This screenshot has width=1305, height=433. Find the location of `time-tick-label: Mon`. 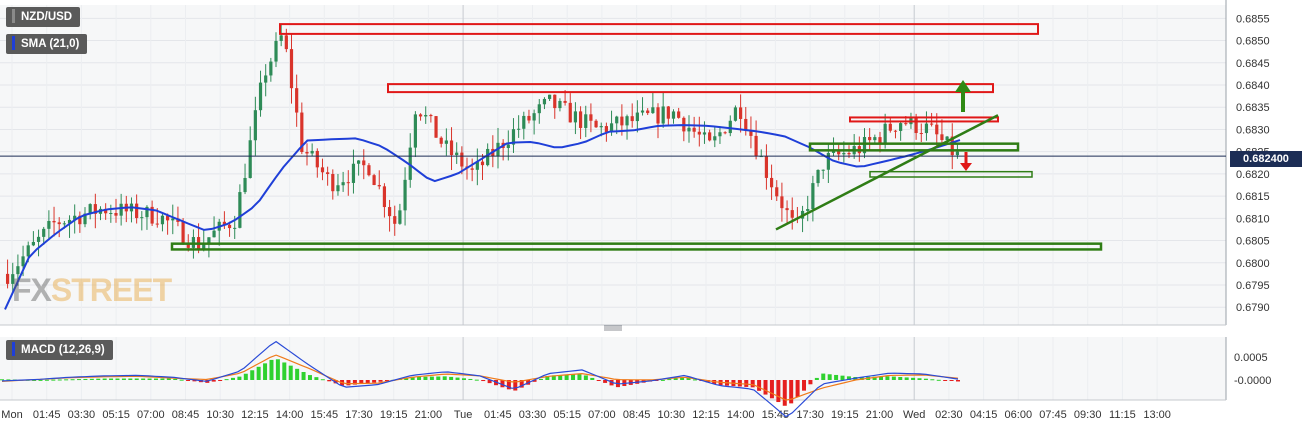

time-tick-label: Mon is located at coordinates (11, 415).